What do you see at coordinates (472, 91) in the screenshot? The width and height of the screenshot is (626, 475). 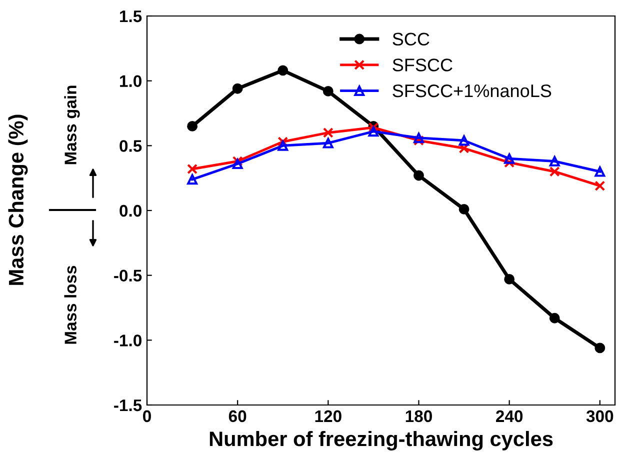 I see `legend-label: SFSCC+1%nanoLS` at bounding box center [472, 91].